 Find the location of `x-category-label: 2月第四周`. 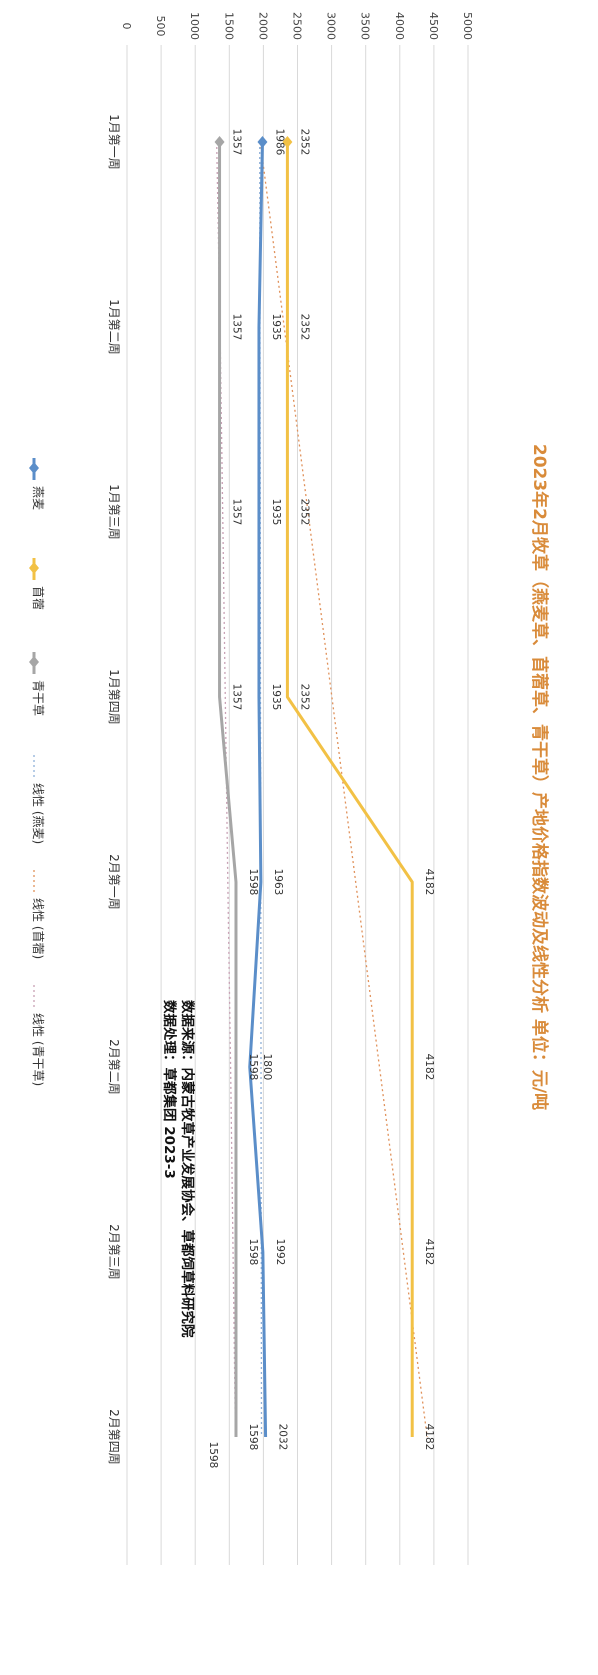

x-category-label: 2月第四周 is located at coordinates (114, 1437).